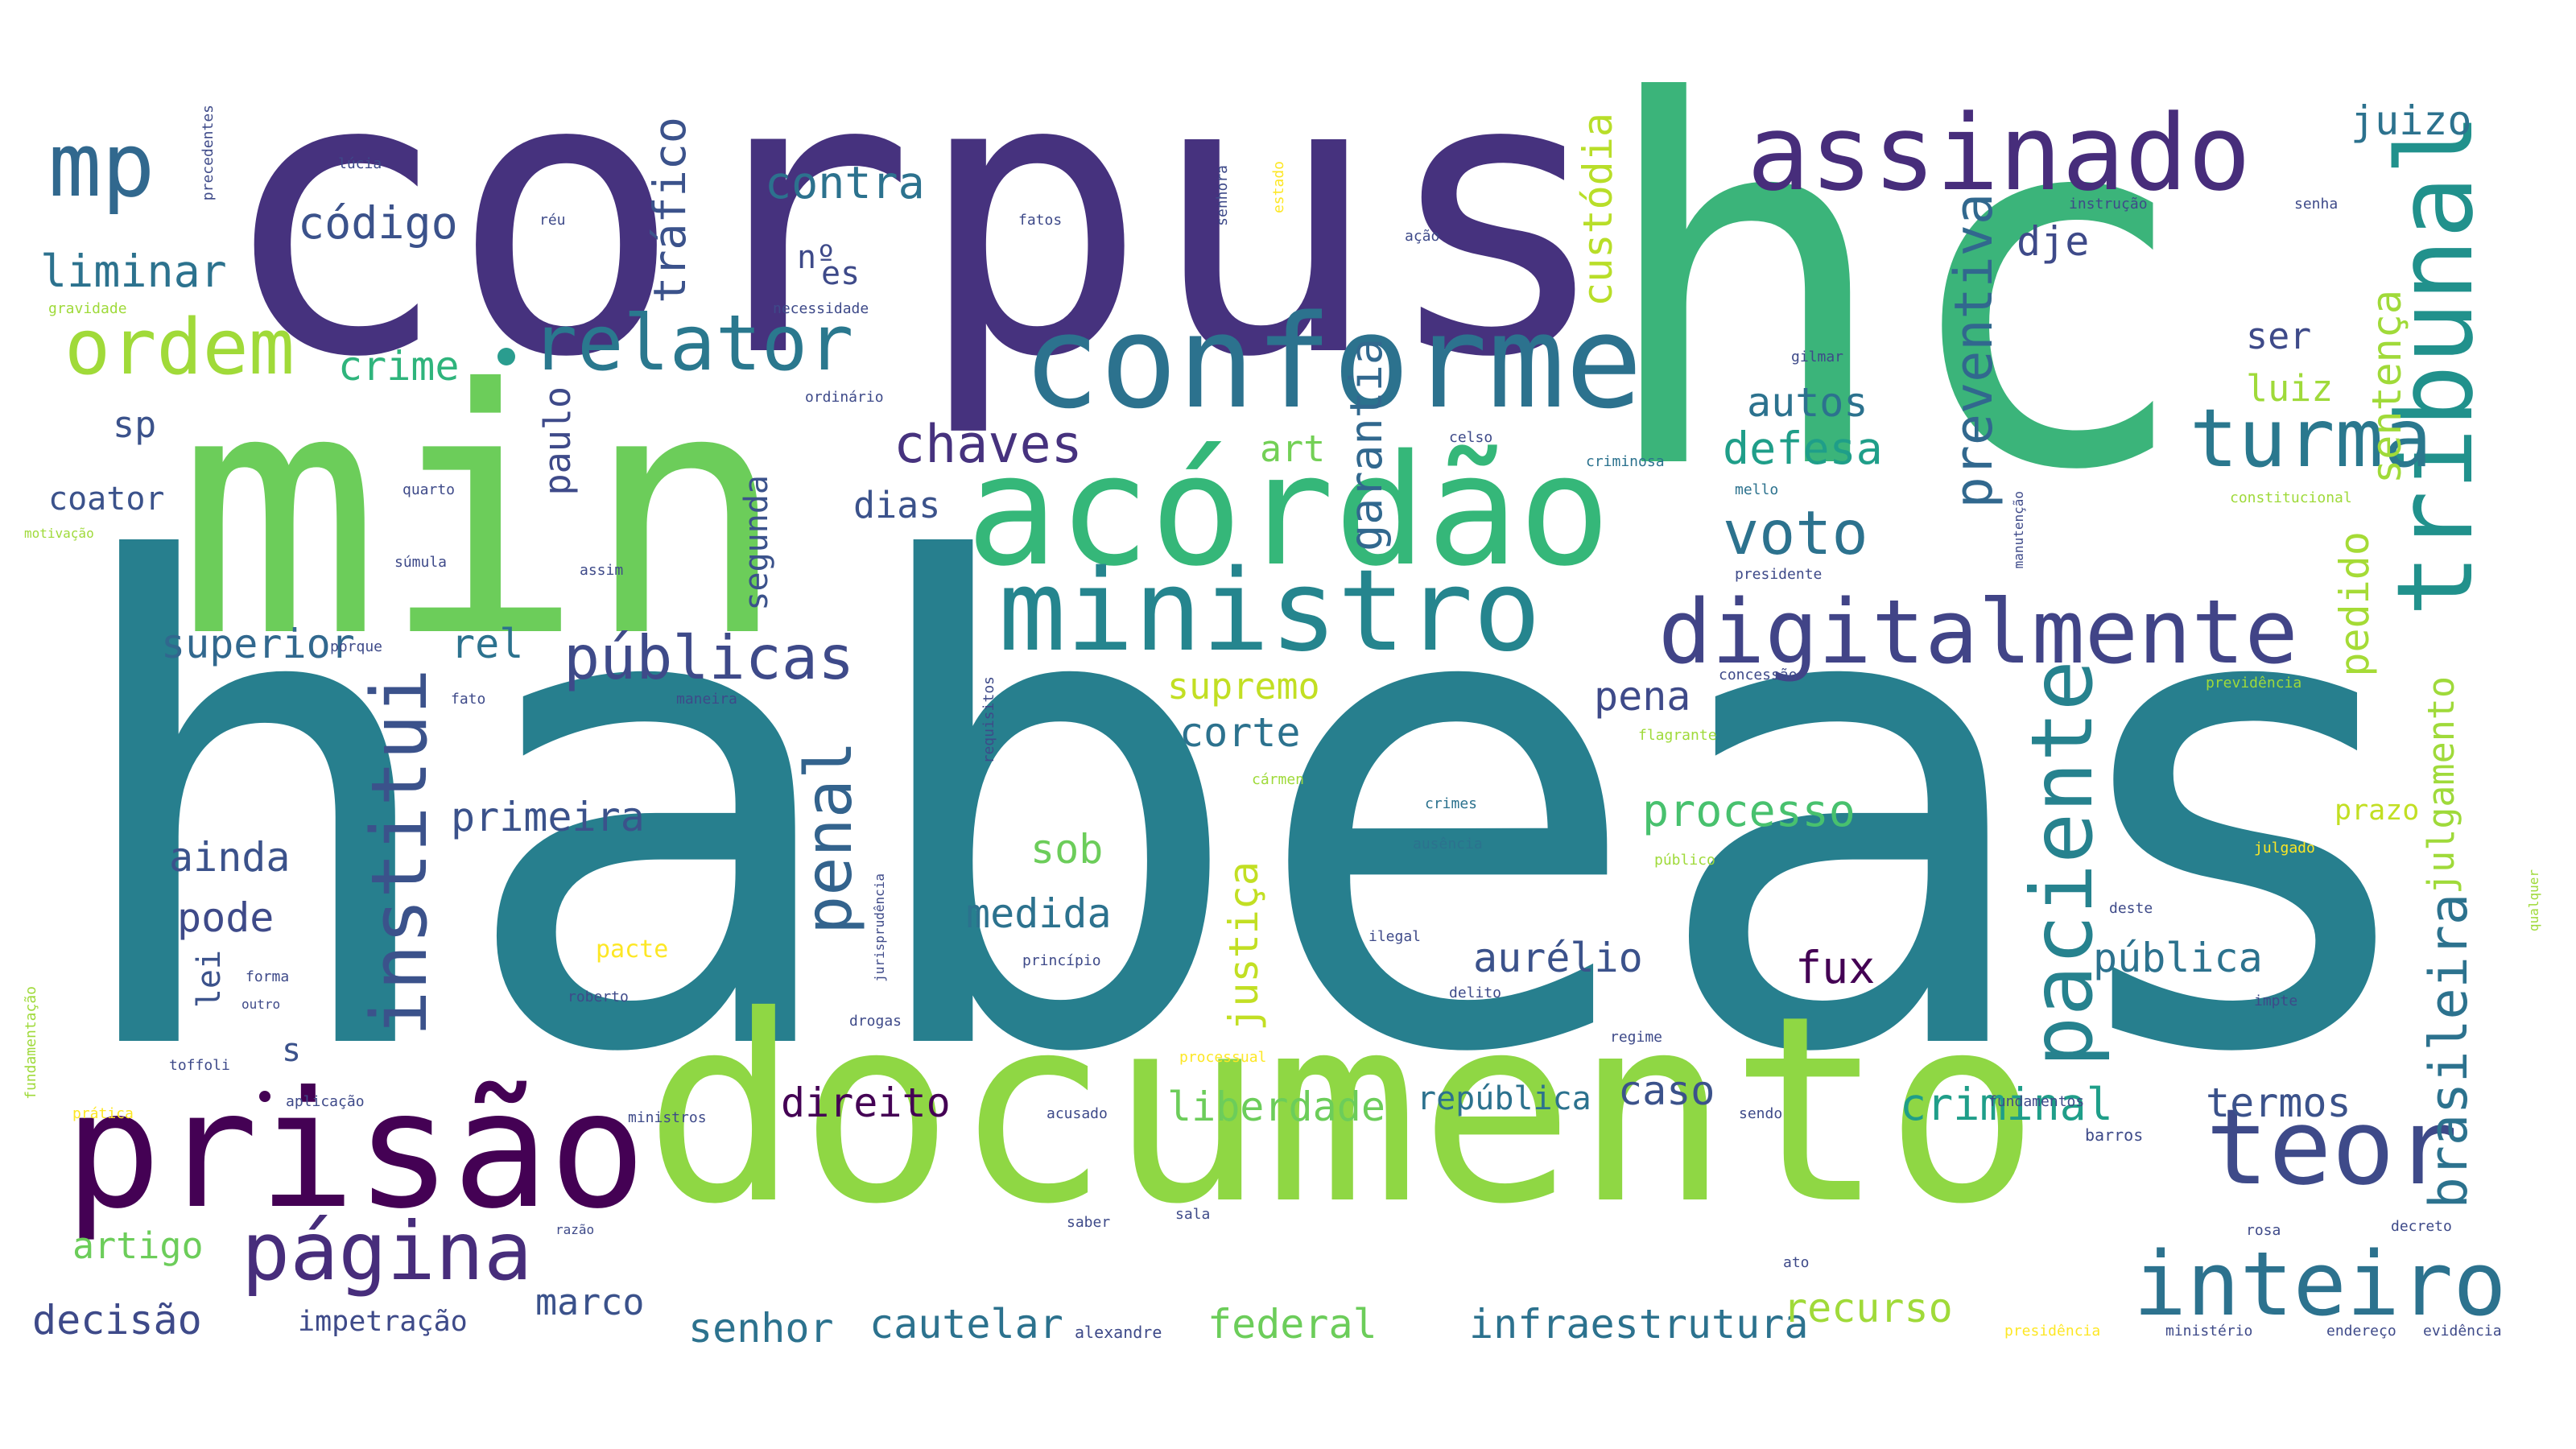 The height and width of the screenshot is (1449, 2576). What do you see at coordinates (1288, 511) in the screenshot?
I see `word-acordao: acórdão` at bounding box center [1288, 511].